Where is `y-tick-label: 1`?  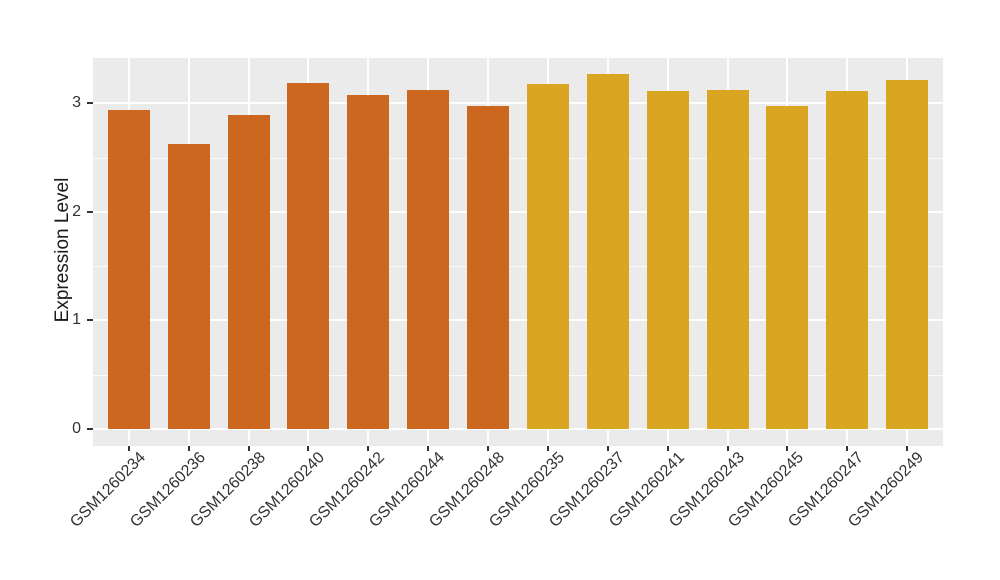 y-tick-label: 1 is located at coordinates (76, 320).